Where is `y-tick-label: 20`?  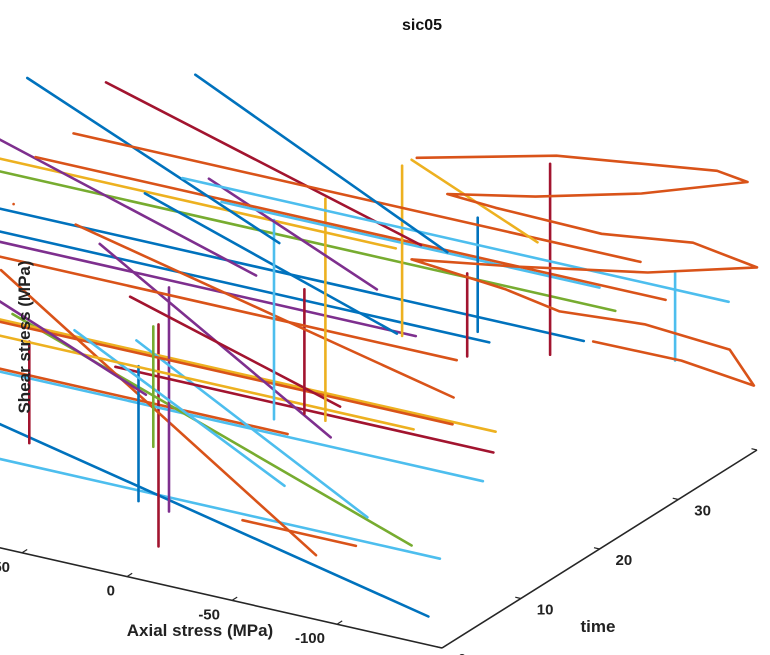 y-tick-label: 20 is located at coordinates (624, 560).